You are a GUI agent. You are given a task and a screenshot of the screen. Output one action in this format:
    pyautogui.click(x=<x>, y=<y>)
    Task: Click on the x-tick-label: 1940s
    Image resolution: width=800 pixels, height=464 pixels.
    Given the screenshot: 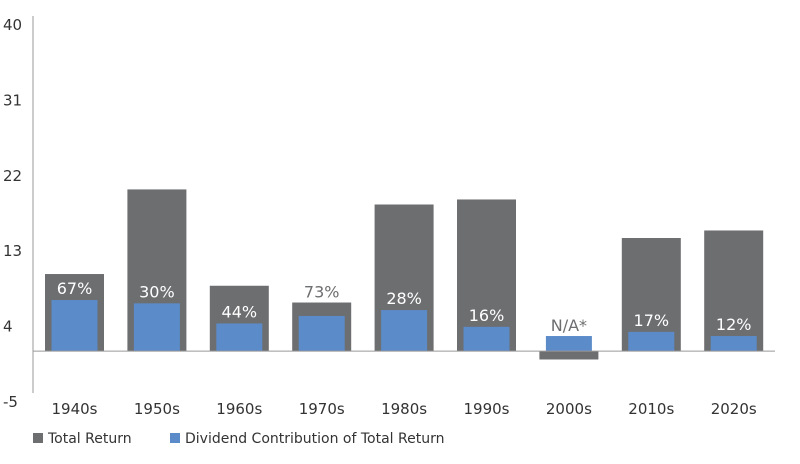 What is the action you would take?
    pyautogui.click(x=75, y=409)
    